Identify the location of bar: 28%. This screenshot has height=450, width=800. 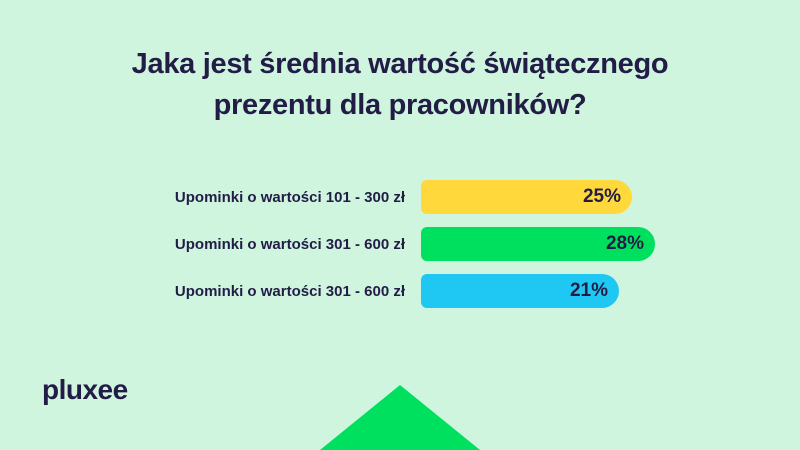
(538, 244).